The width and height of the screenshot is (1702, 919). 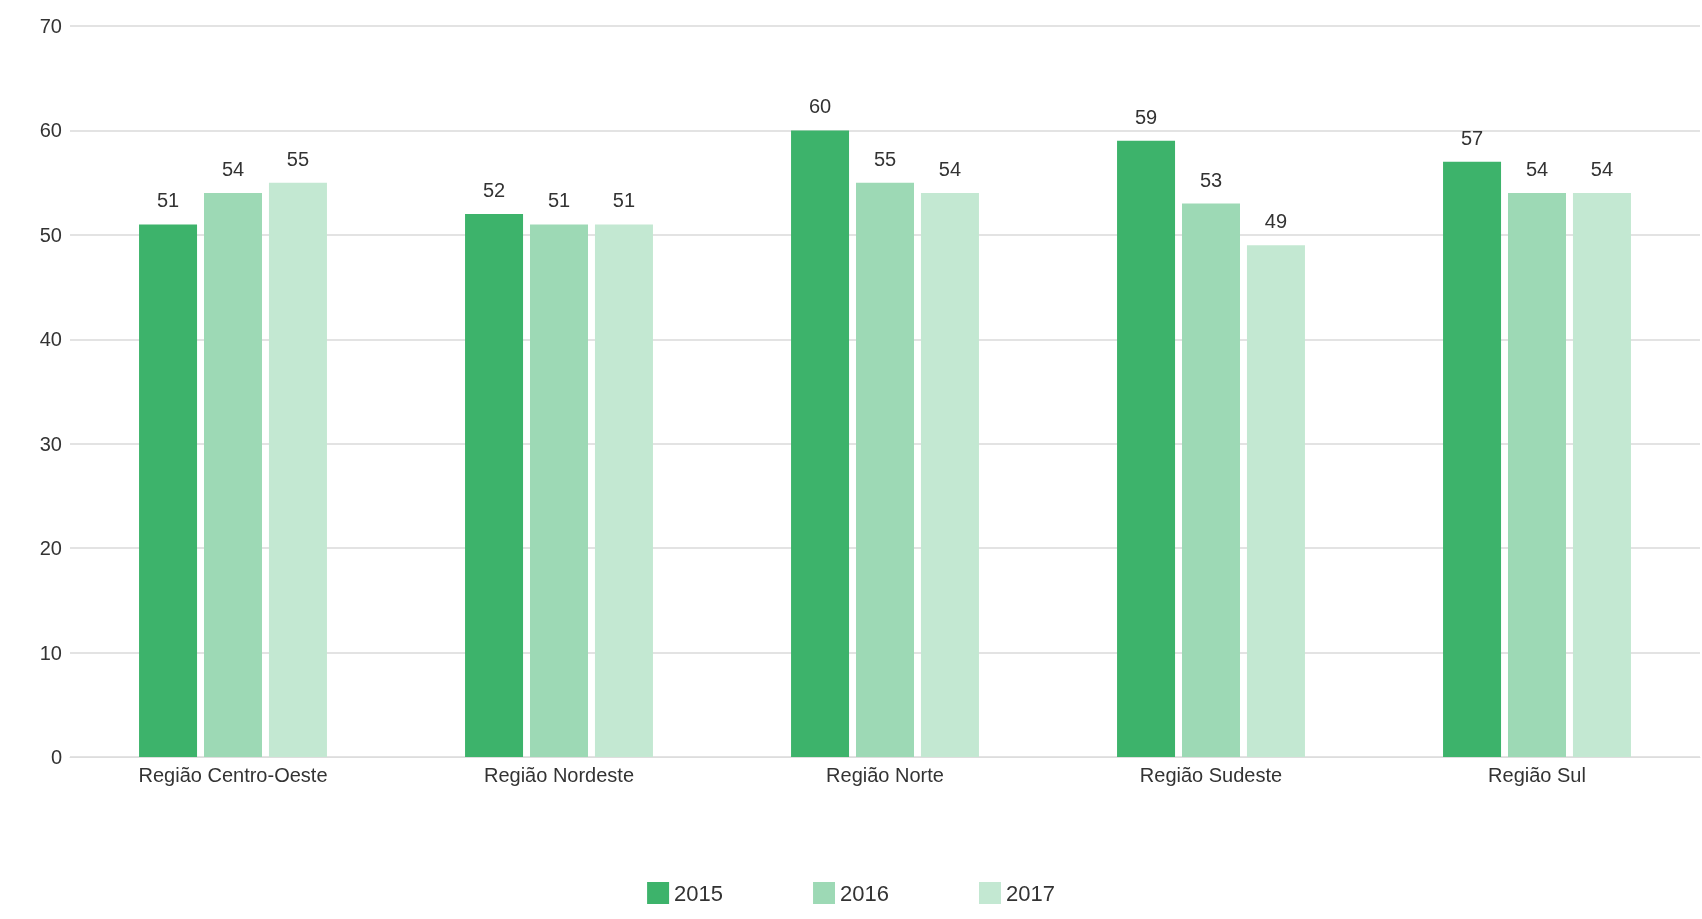 What do you see at coordinates (56, 757) in the screenshot?
I see `y-tick-label: 0` at bounding box center [56, 757].